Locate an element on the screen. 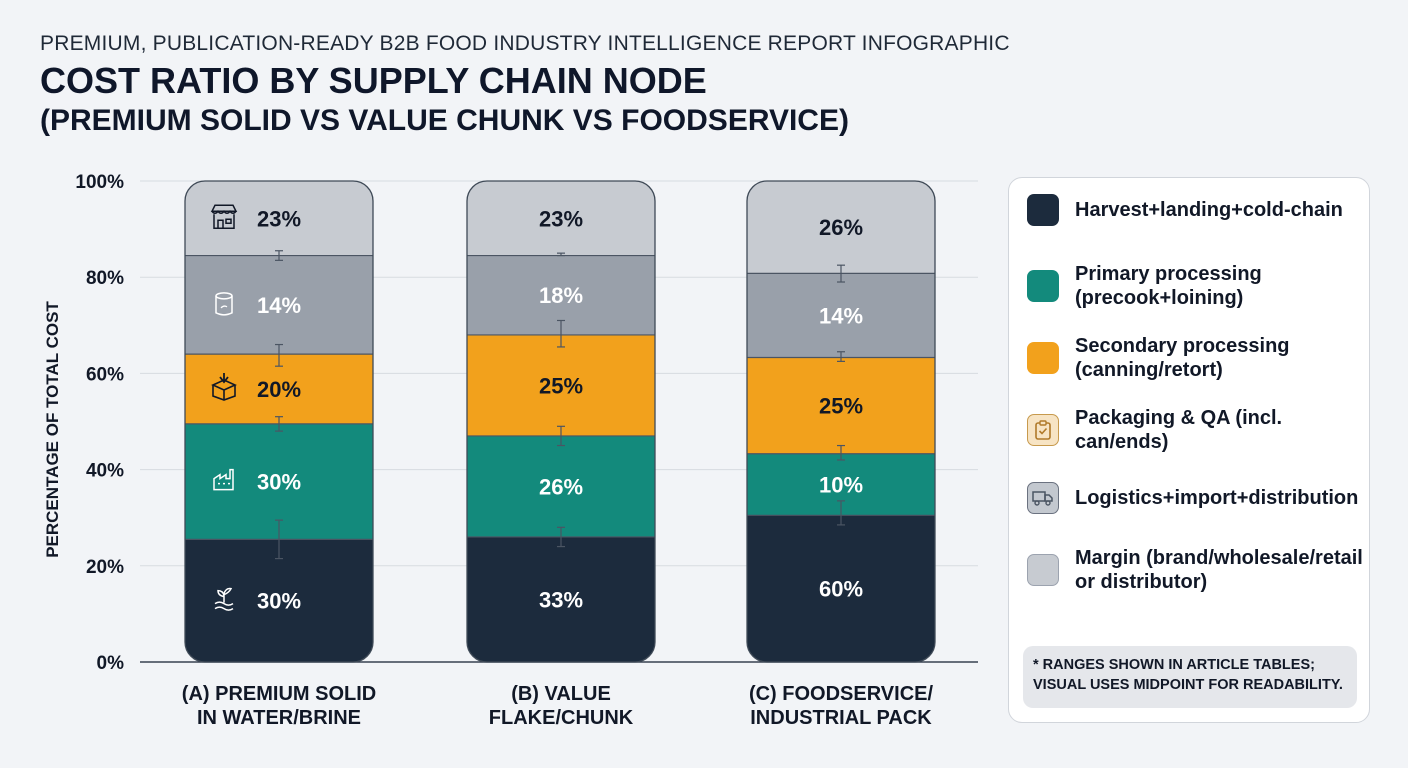 This screenshot has width=1408, height=768. legend-swatch-secondary-processing is located at coordinates (1043, 358).